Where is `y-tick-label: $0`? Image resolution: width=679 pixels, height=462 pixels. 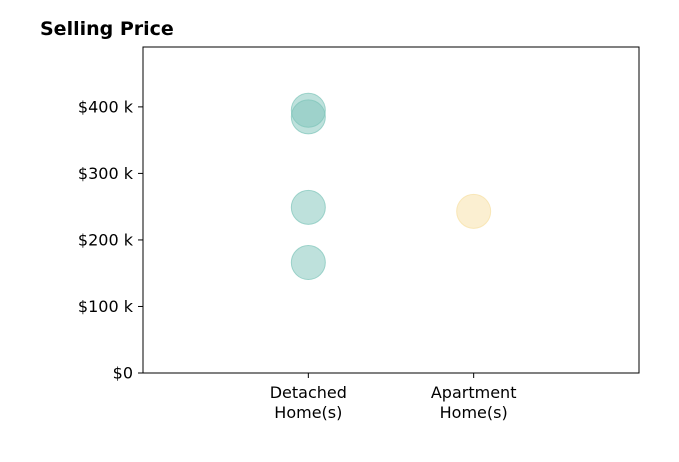 y-tick-label: $0 is located at coordinates (123, 373).